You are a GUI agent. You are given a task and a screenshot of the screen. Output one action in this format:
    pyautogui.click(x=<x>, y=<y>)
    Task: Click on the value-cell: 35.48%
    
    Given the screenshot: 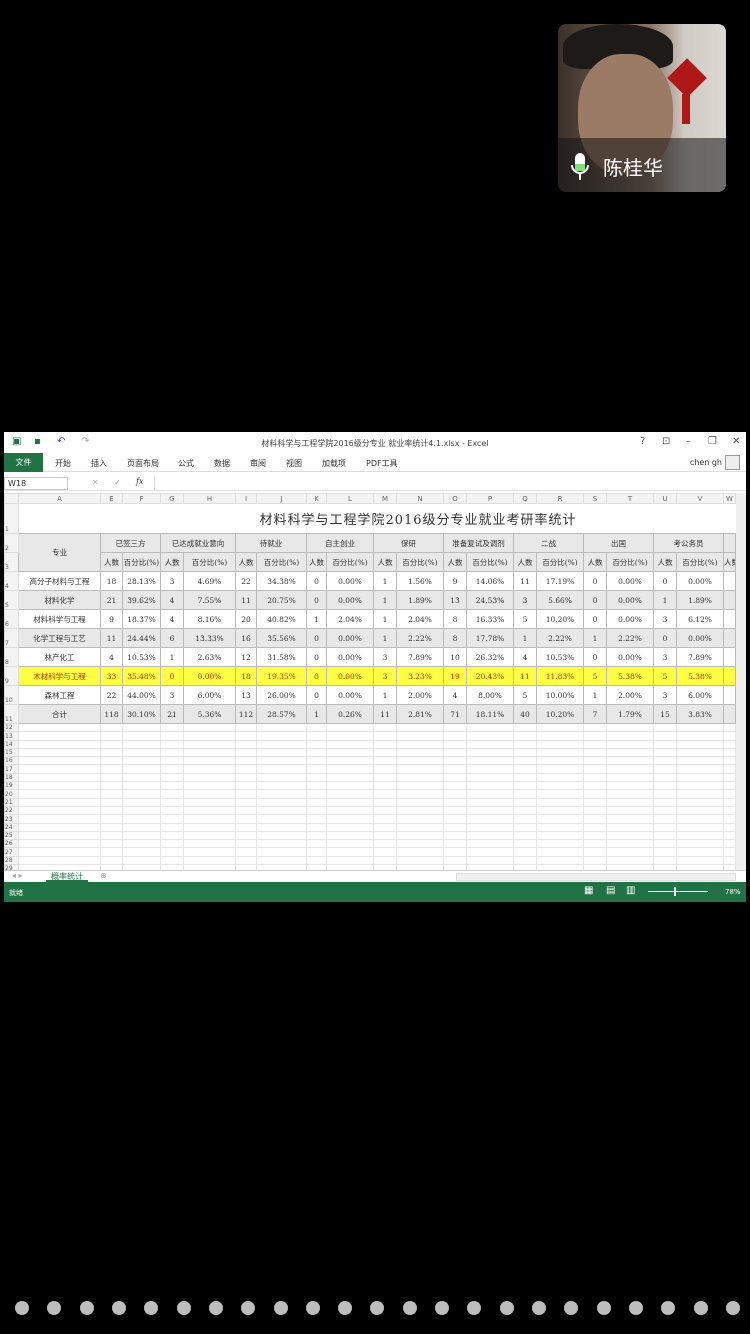 What is the action you would take?
    pyautogui.click(x=141, y=676)
    